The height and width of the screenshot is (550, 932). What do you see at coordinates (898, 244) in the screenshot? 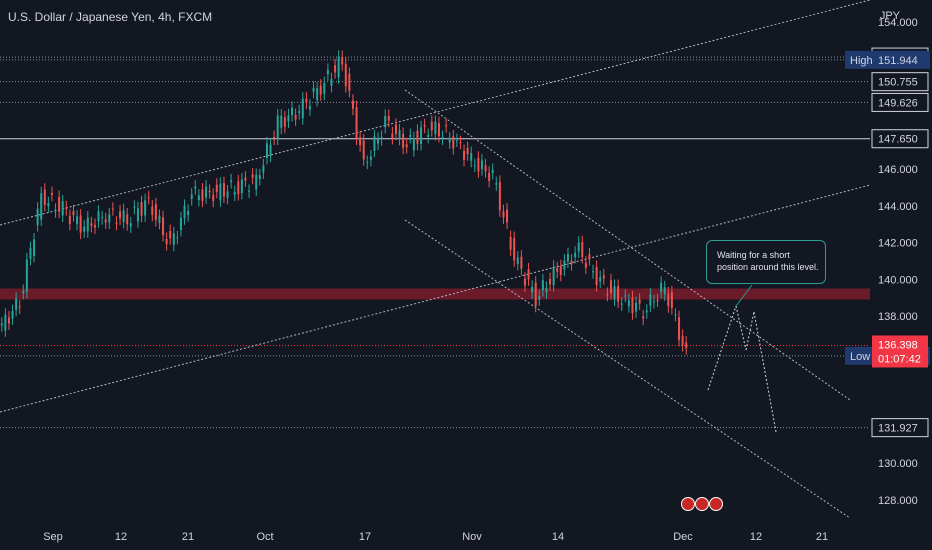
I see `y-axis-tick-label: 142.000` at bounding box center [898, 244].